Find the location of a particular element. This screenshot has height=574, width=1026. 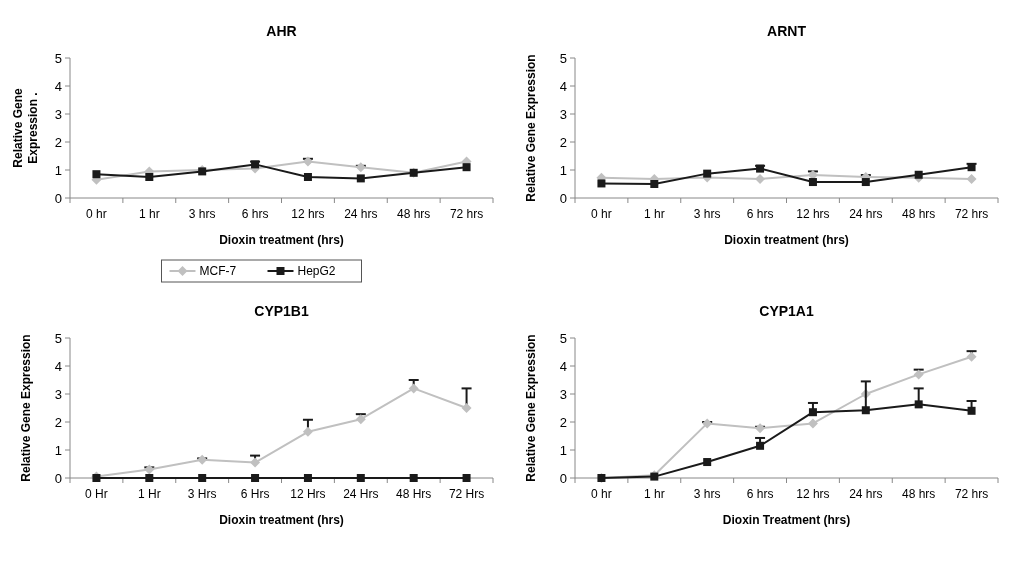

y-axis-title: Relative Gene Expression . is located at coordinates (25, 127).